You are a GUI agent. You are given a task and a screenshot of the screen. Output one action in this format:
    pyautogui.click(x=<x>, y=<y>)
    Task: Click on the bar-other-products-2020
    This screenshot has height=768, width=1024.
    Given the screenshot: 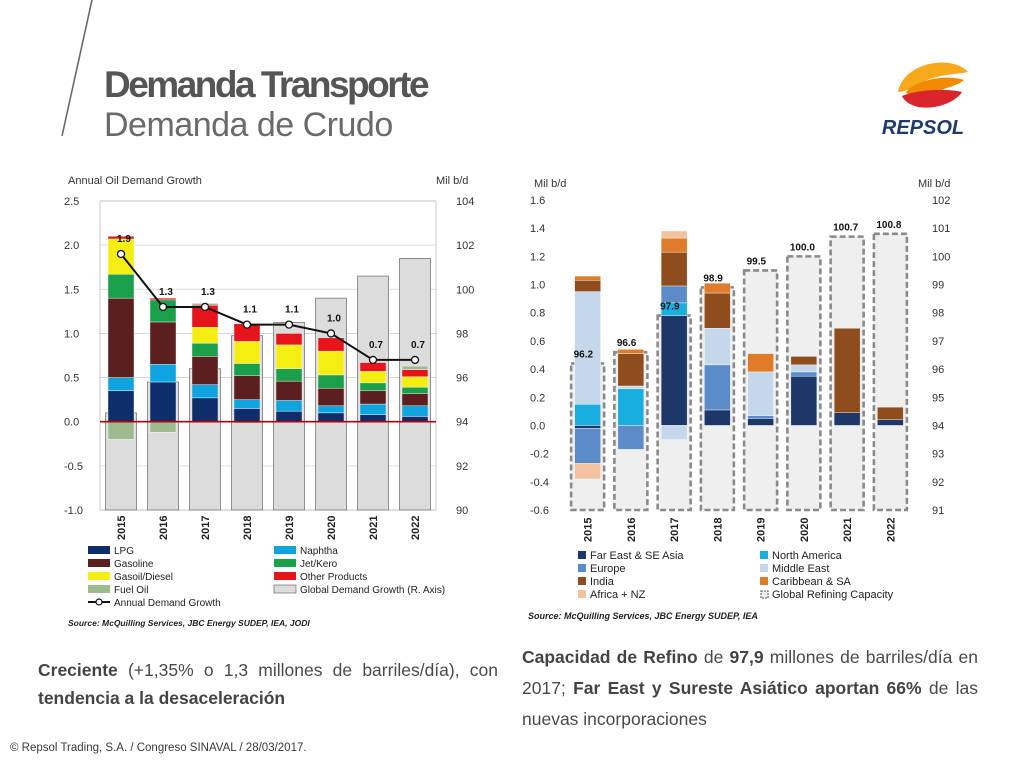 What is the action you would take?
    pyautogui.click(x=331, y=344)
    